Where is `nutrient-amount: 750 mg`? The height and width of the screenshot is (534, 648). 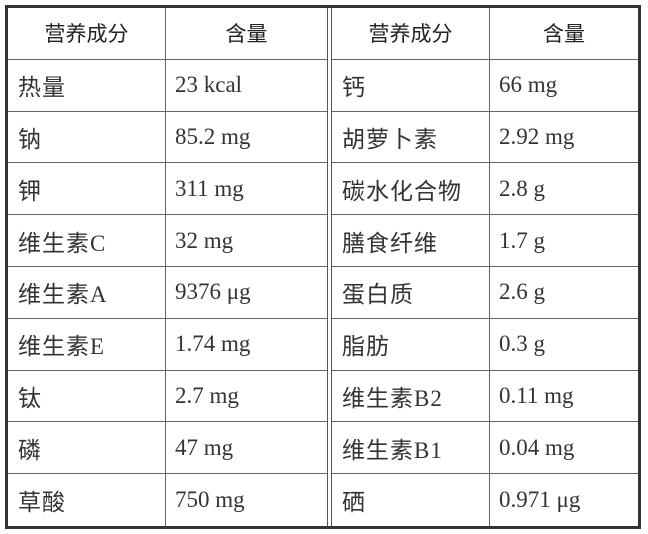 nutrient-amount: 750 mg is located at coordinates (210, 500).